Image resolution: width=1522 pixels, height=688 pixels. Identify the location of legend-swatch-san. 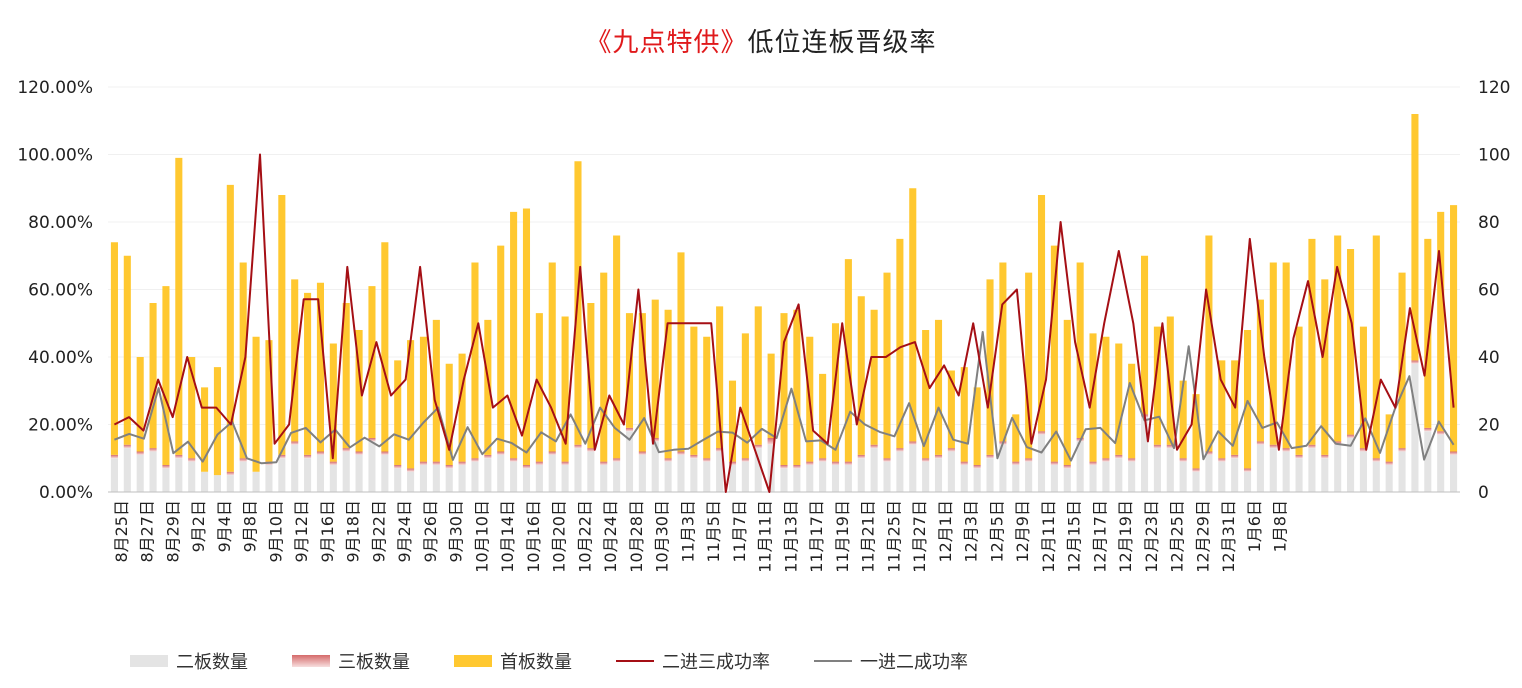
(311, 661).